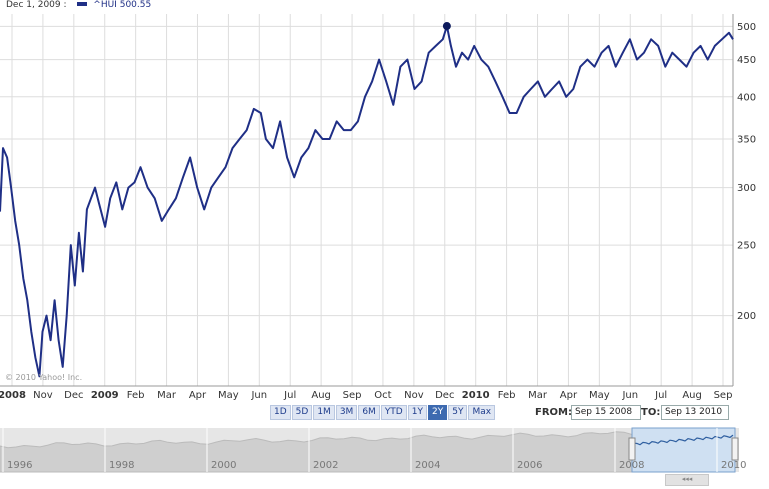  What do you see at coordinates (476, 395) in the screenshot?
I see `x-tick-label: 2010` at bounding box center [476, 395].